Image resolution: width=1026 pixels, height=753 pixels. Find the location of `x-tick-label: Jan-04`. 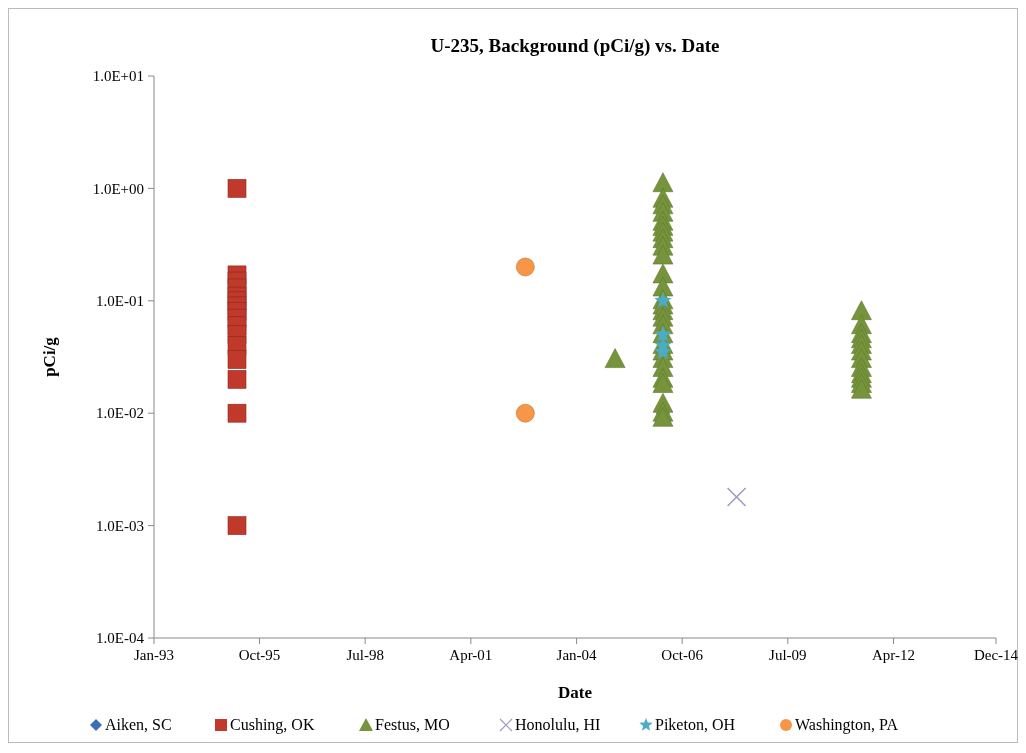

x-tick-label: Jan-04 is located at coordinates (577, 655).